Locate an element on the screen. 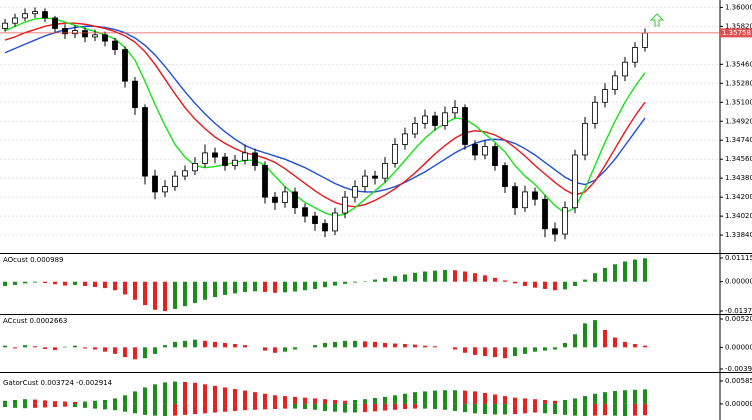 The image size is (752, 420). y-tick-label: 1.34380 is located at coordinates (738, 178).